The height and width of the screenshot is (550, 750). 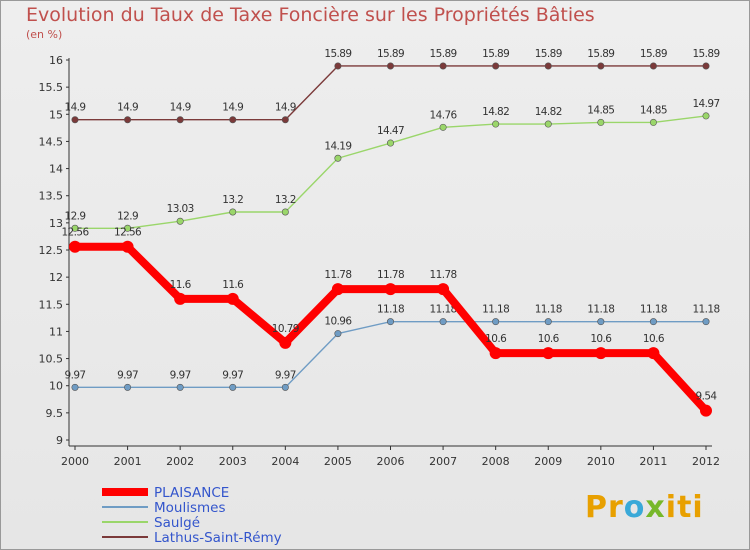 I want to click on y-tick-label: 10, so click(x=56, y=386).